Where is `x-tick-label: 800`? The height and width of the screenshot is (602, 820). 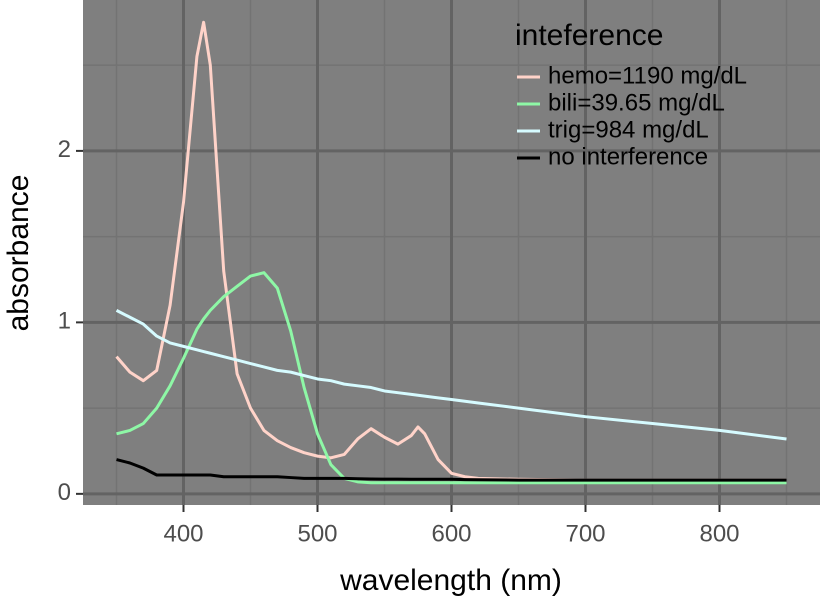 x-tick-label: 800 is located at coordinates (719, 533).